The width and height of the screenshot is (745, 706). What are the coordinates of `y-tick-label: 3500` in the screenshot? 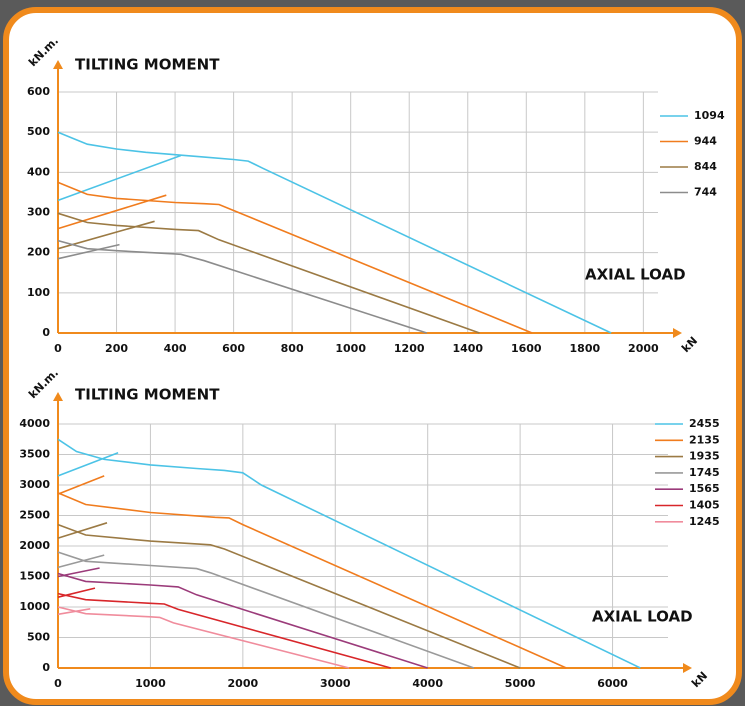 It's located at (34, 454).